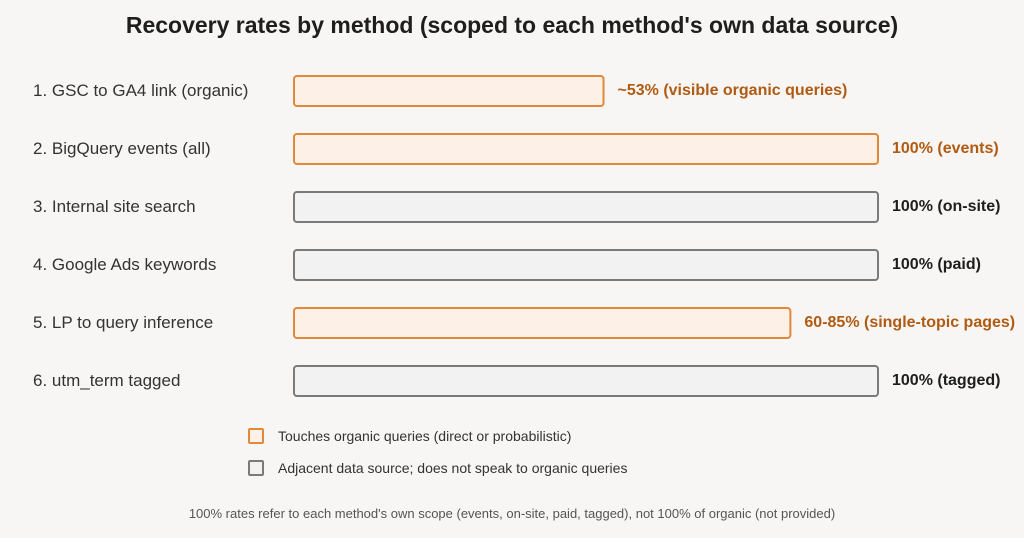 This screenshot has width=1024, height=538. I want to click on category-label-6: 6. utm_term tagged, so click(107, 380).